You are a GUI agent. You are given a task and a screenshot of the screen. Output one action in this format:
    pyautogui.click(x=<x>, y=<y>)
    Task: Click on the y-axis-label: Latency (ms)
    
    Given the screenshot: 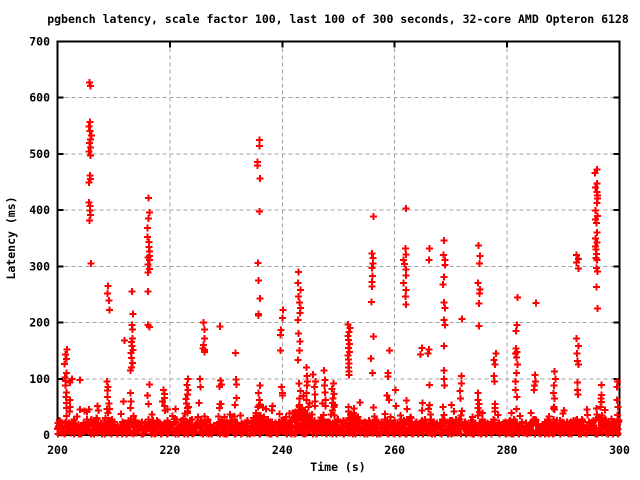 What is the action you would take?
    pyautogui.click(x=11, y=237)
    